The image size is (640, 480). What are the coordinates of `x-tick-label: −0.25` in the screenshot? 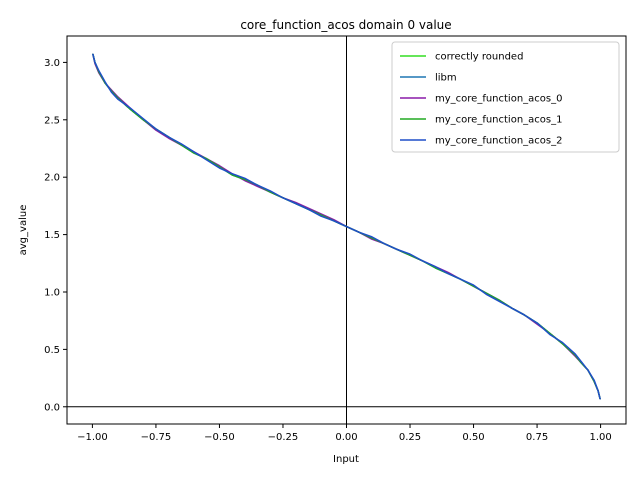 It's located at (283, 437).